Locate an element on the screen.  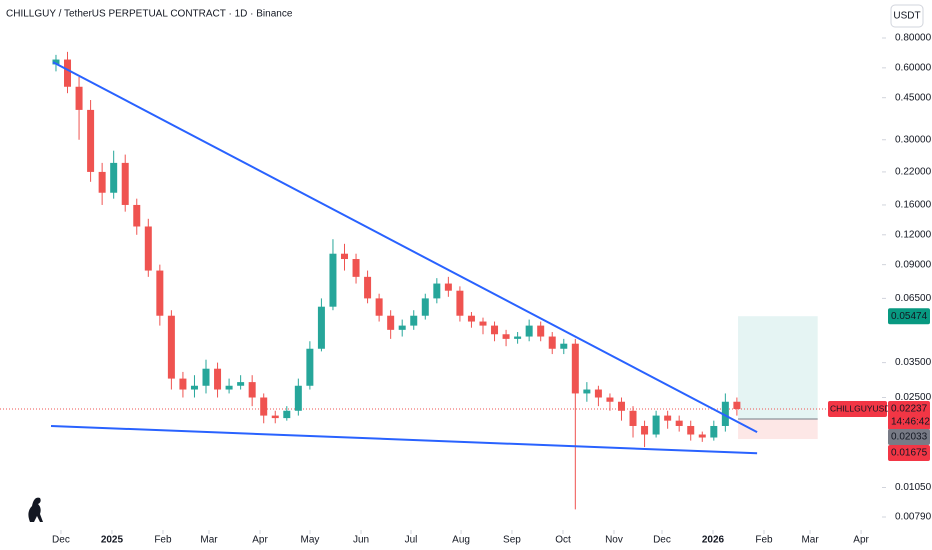
x-tick-label: Oct is located at coordinates (563, 540).